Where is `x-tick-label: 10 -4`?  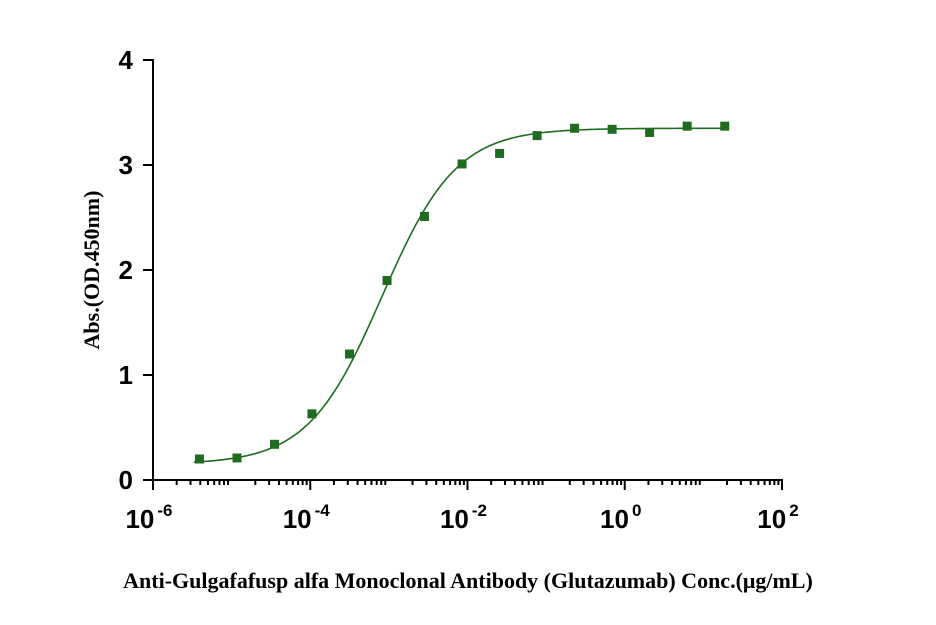
x-tick-label: 10 -4 is located at coordinates (307, 517).